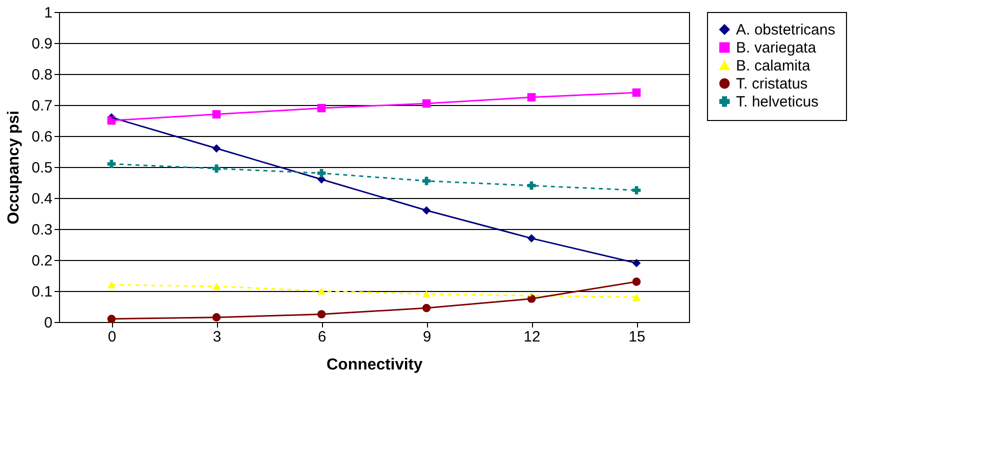 The width and height of the screenshot is (987, 451). Describe the element at coordinates (42, 137) in the screenshot. I see `y-tick-label: 0.6` at that location.